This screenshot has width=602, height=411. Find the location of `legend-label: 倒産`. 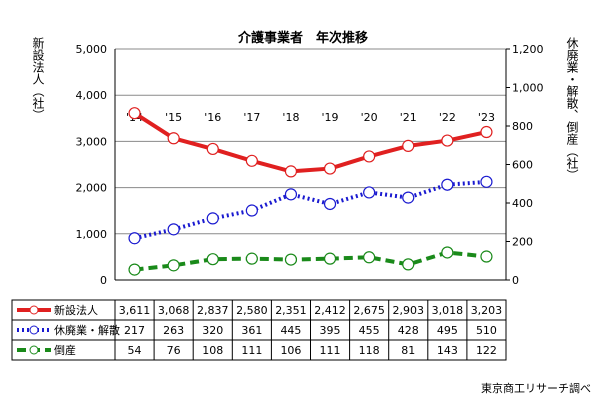

legend-label: 倒産 is located at coordinates (65, 350).